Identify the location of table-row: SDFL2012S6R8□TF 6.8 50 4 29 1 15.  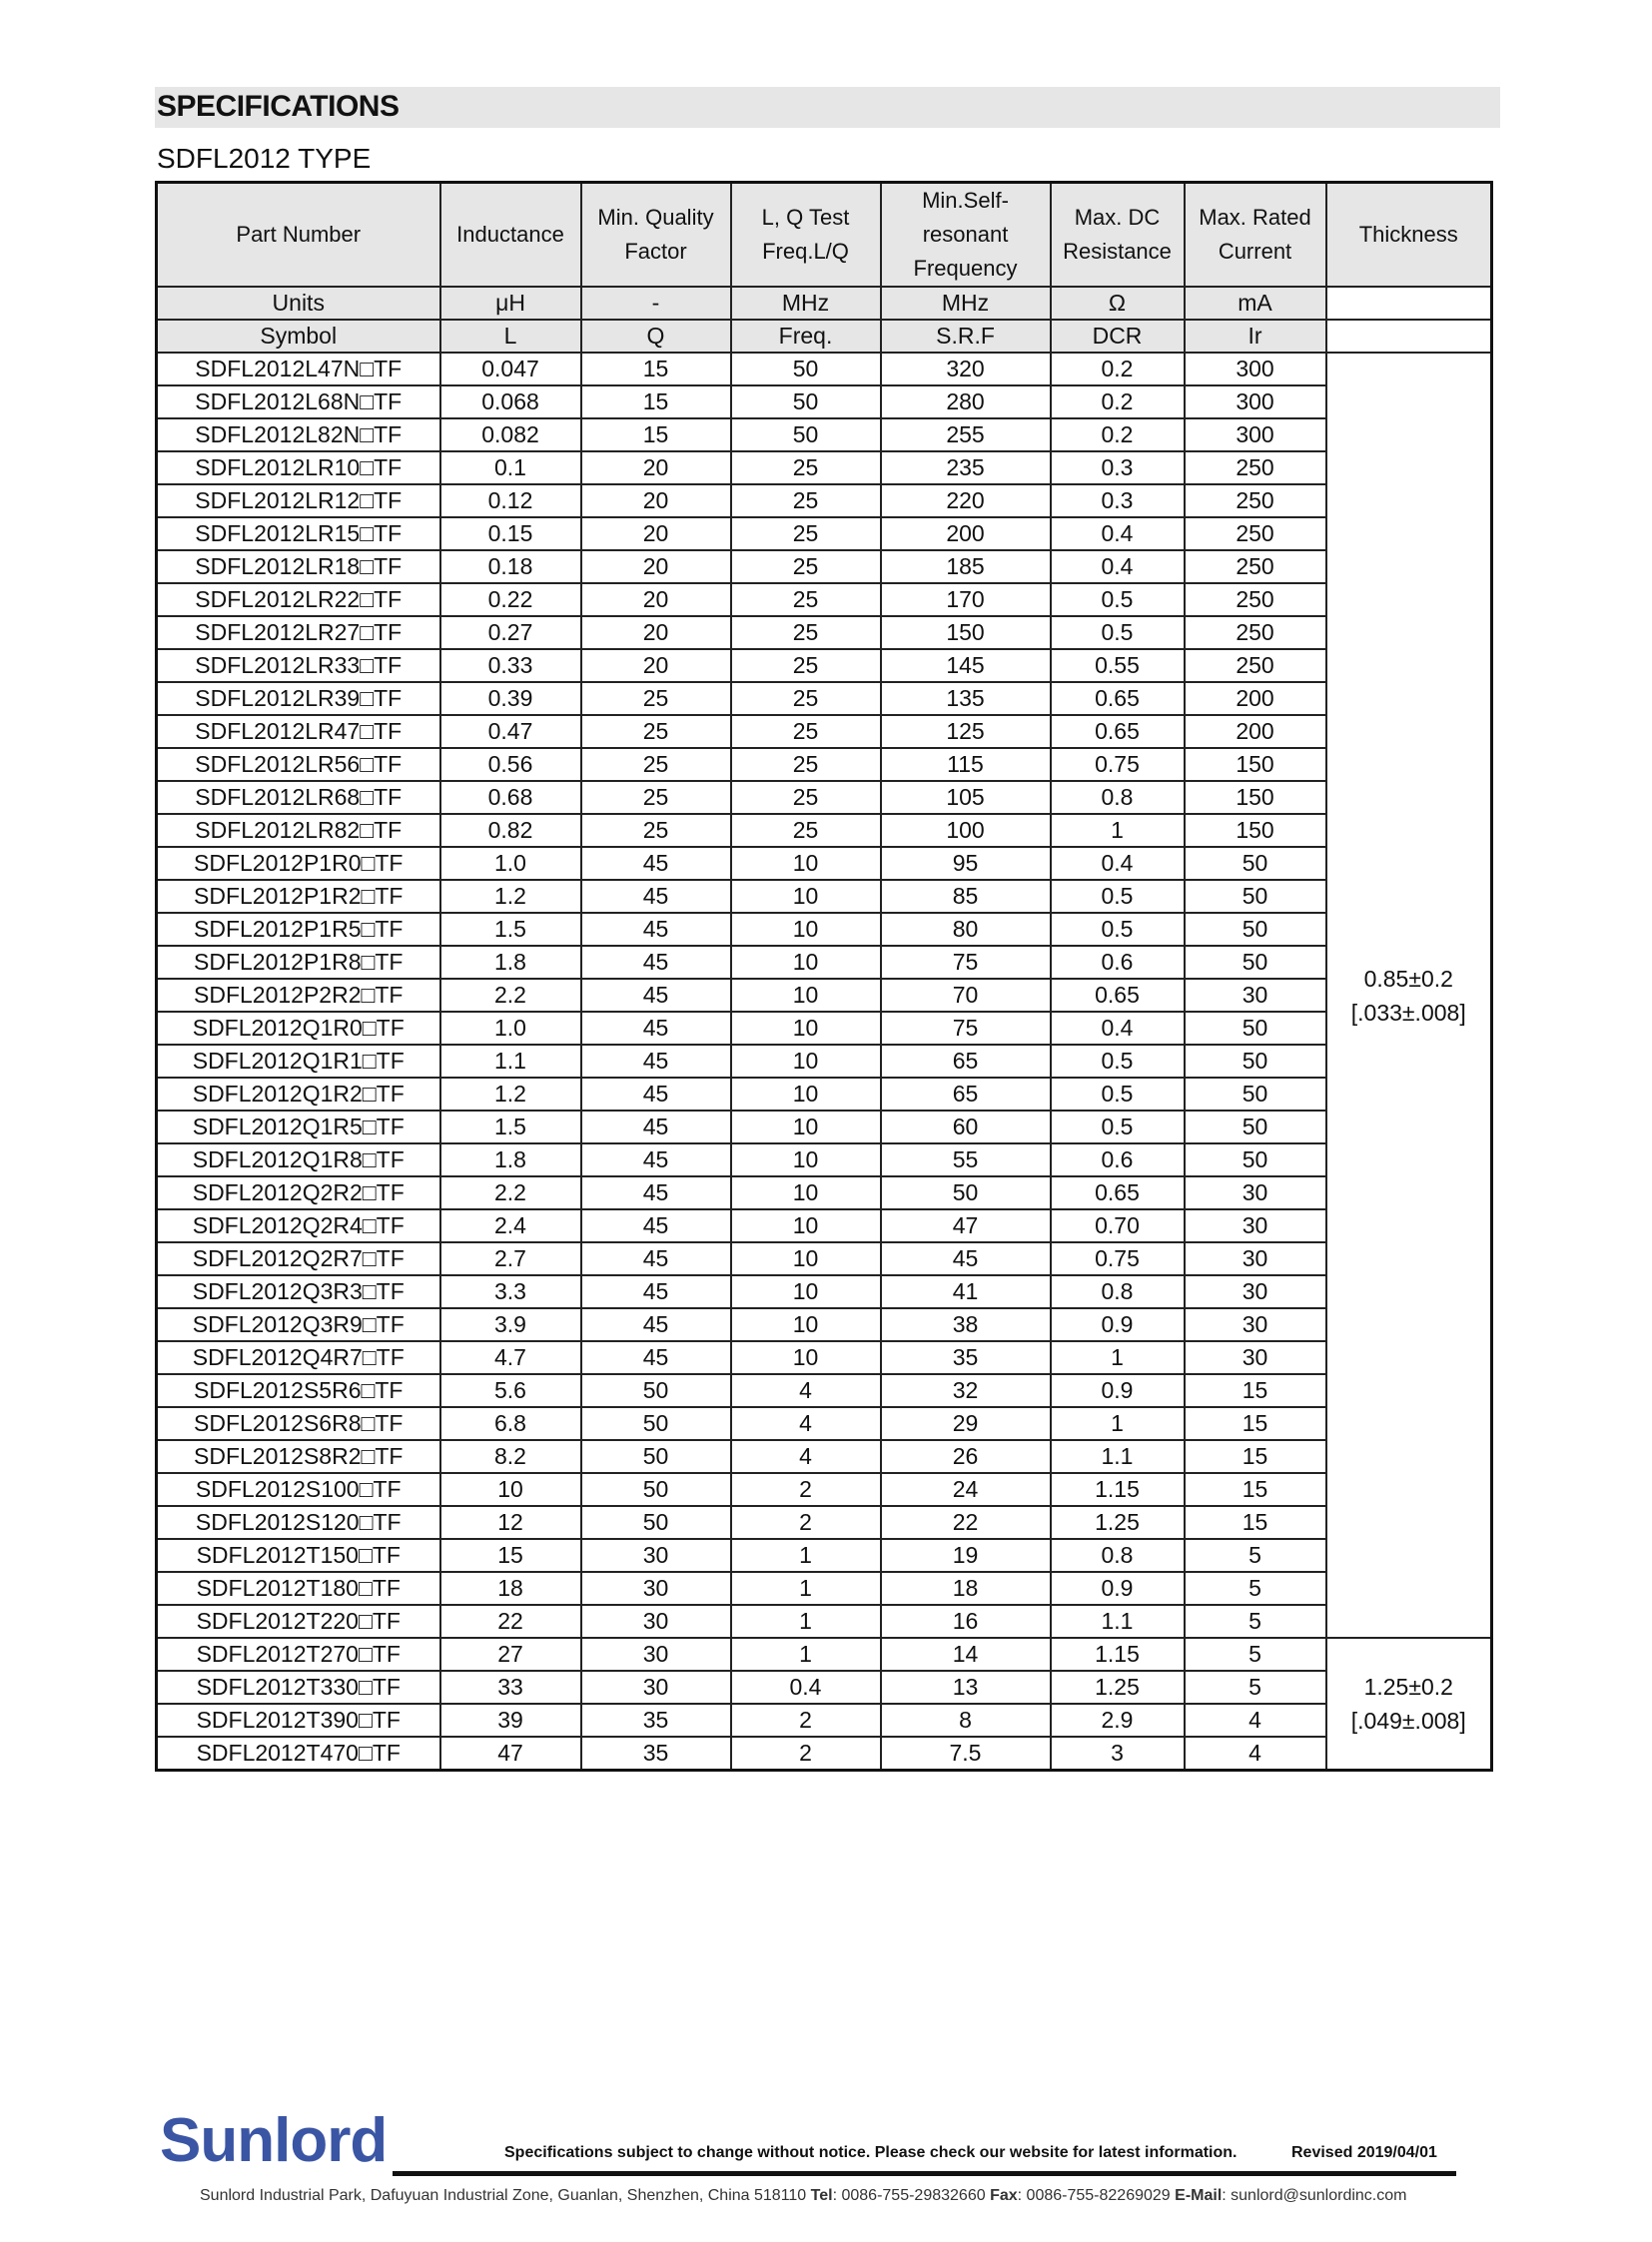
(823, 1423).